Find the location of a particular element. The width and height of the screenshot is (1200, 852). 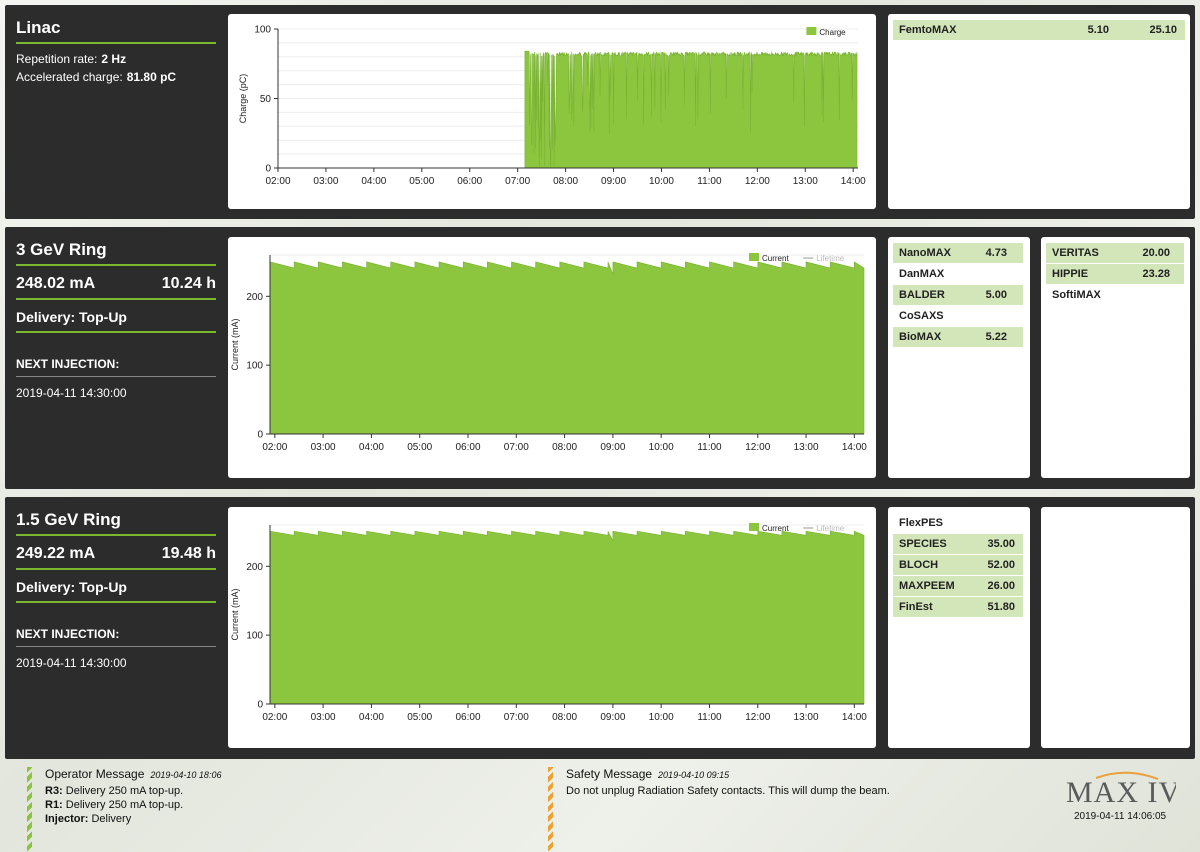

beamline-value-2: 25.10 is located at coordinates (1163, 30).